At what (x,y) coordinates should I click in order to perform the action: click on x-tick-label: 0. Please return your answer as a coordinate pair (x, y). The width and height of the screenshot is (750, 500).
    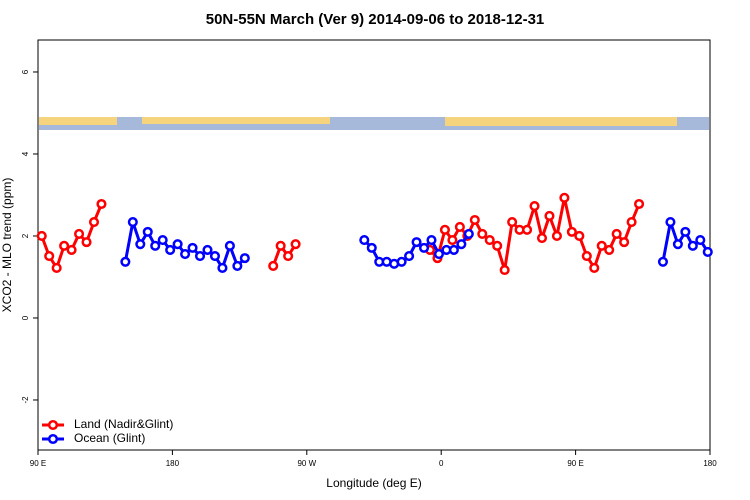
    Looking at the image, I should click on (441, 463).